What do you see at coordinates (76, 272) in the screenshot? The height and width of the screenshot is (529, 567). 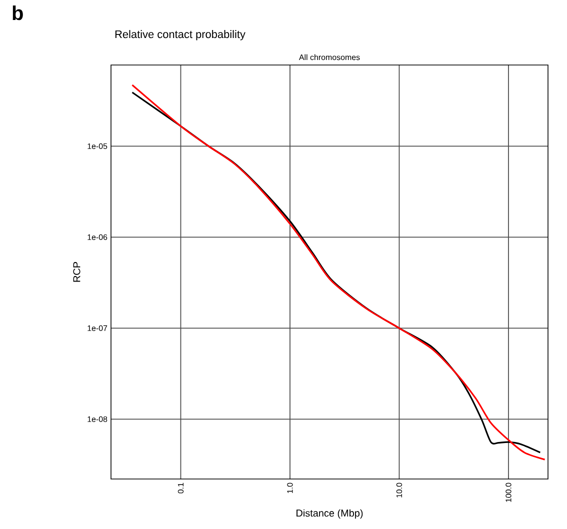 I see `y-axis-title: RCP` at bounding box center [76, 272].